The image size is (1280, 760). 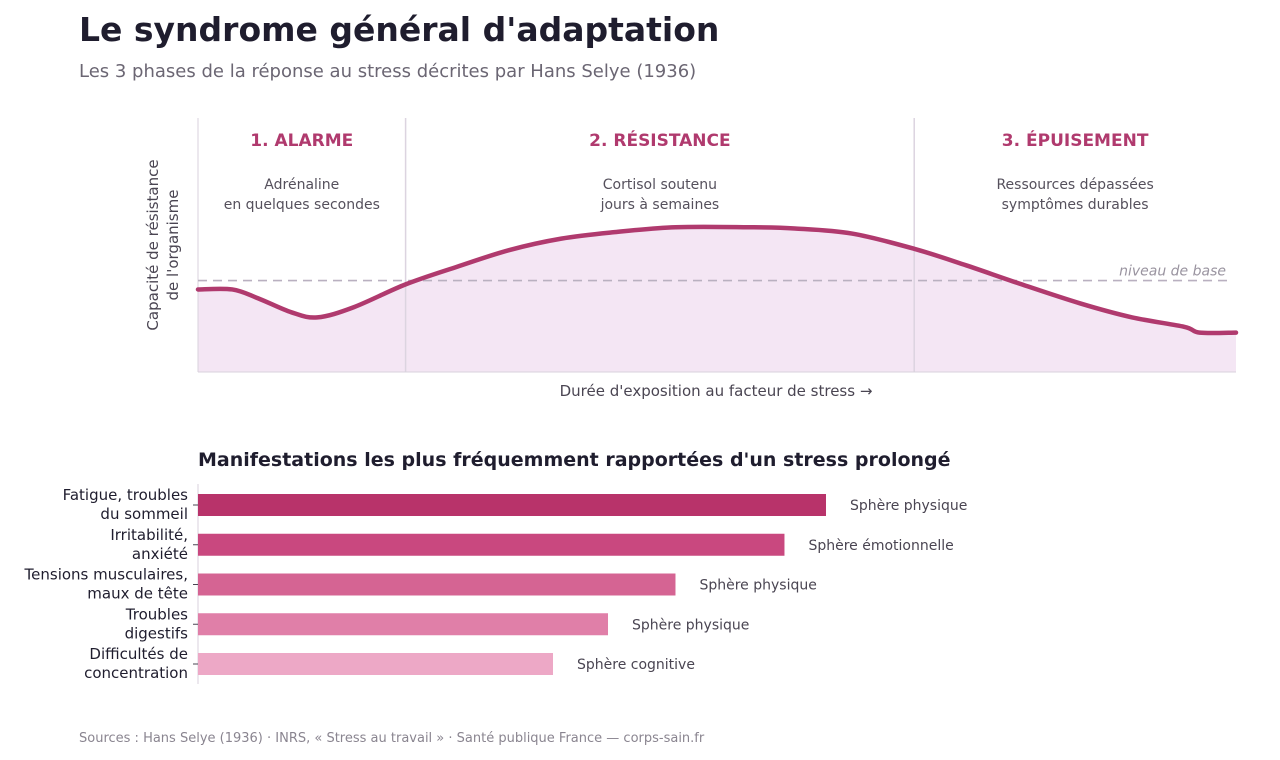 I want to click on bar-category-label: Fatigue, troubles, so click(x=126, y=495).